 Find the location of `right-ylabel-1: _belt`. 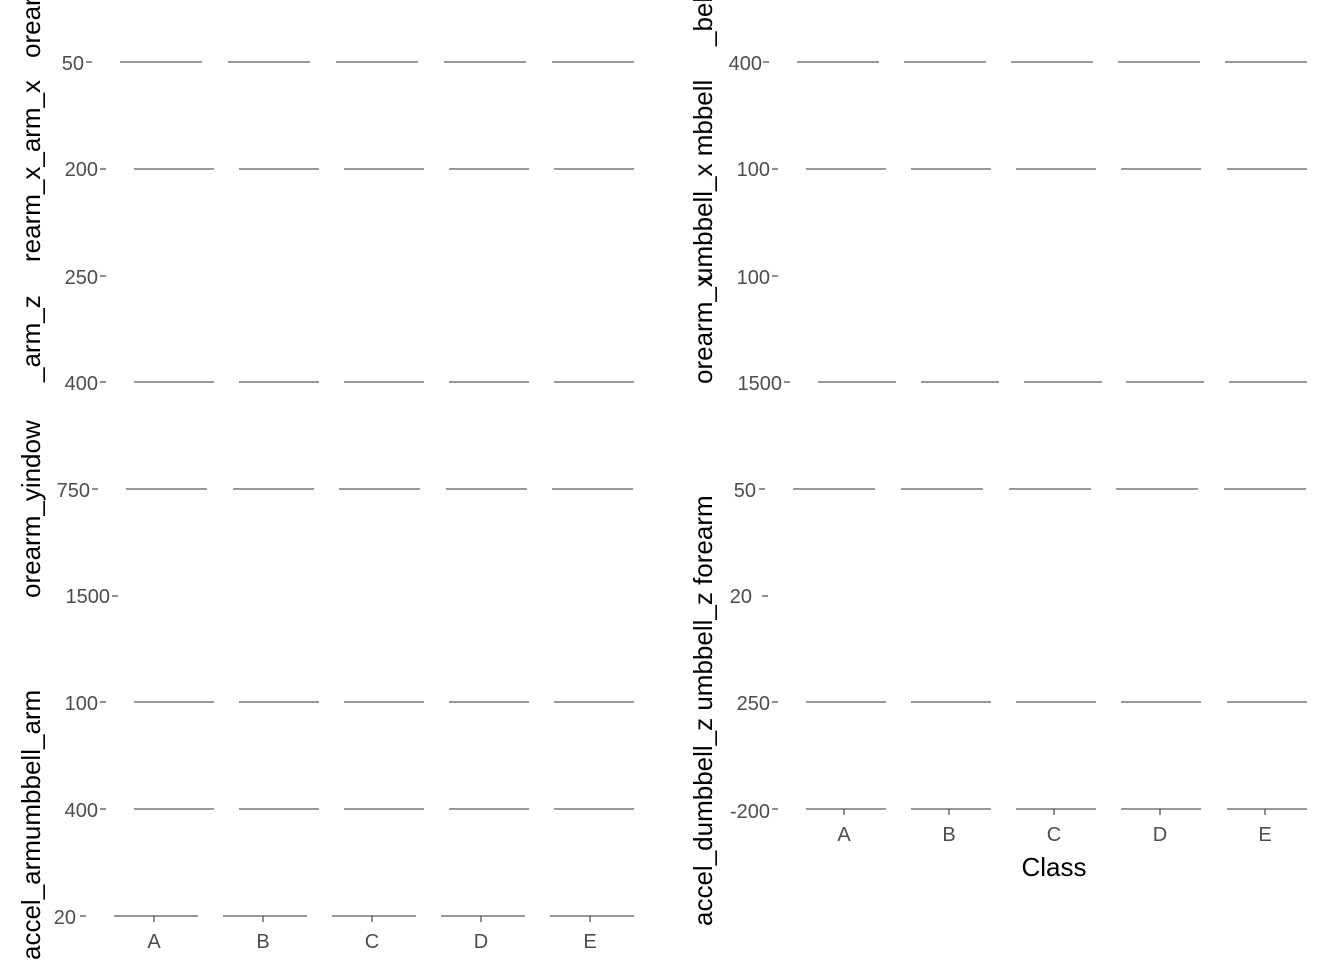

right-ylabel-1: _belt is located at coordinates (703, 23).